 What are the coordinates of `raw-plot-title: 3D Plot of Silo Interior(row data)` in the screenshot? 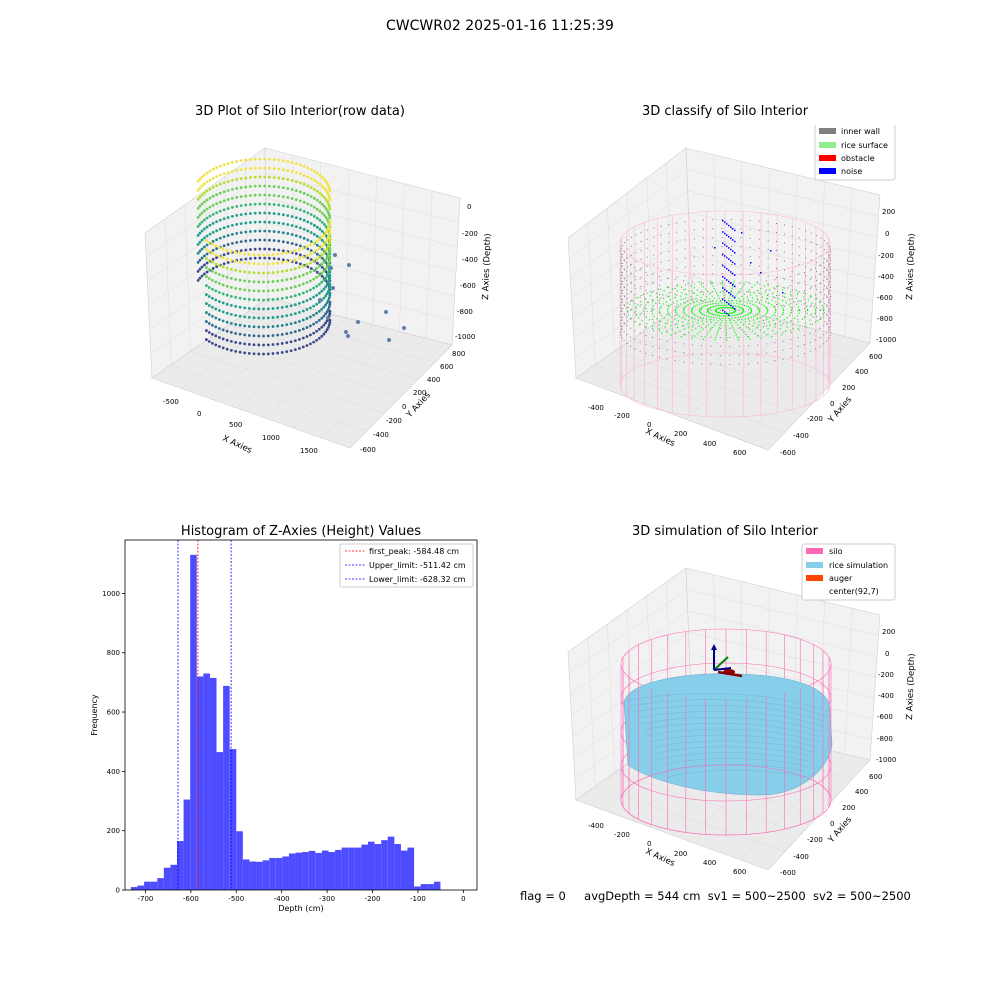 It's located at (300, 111).